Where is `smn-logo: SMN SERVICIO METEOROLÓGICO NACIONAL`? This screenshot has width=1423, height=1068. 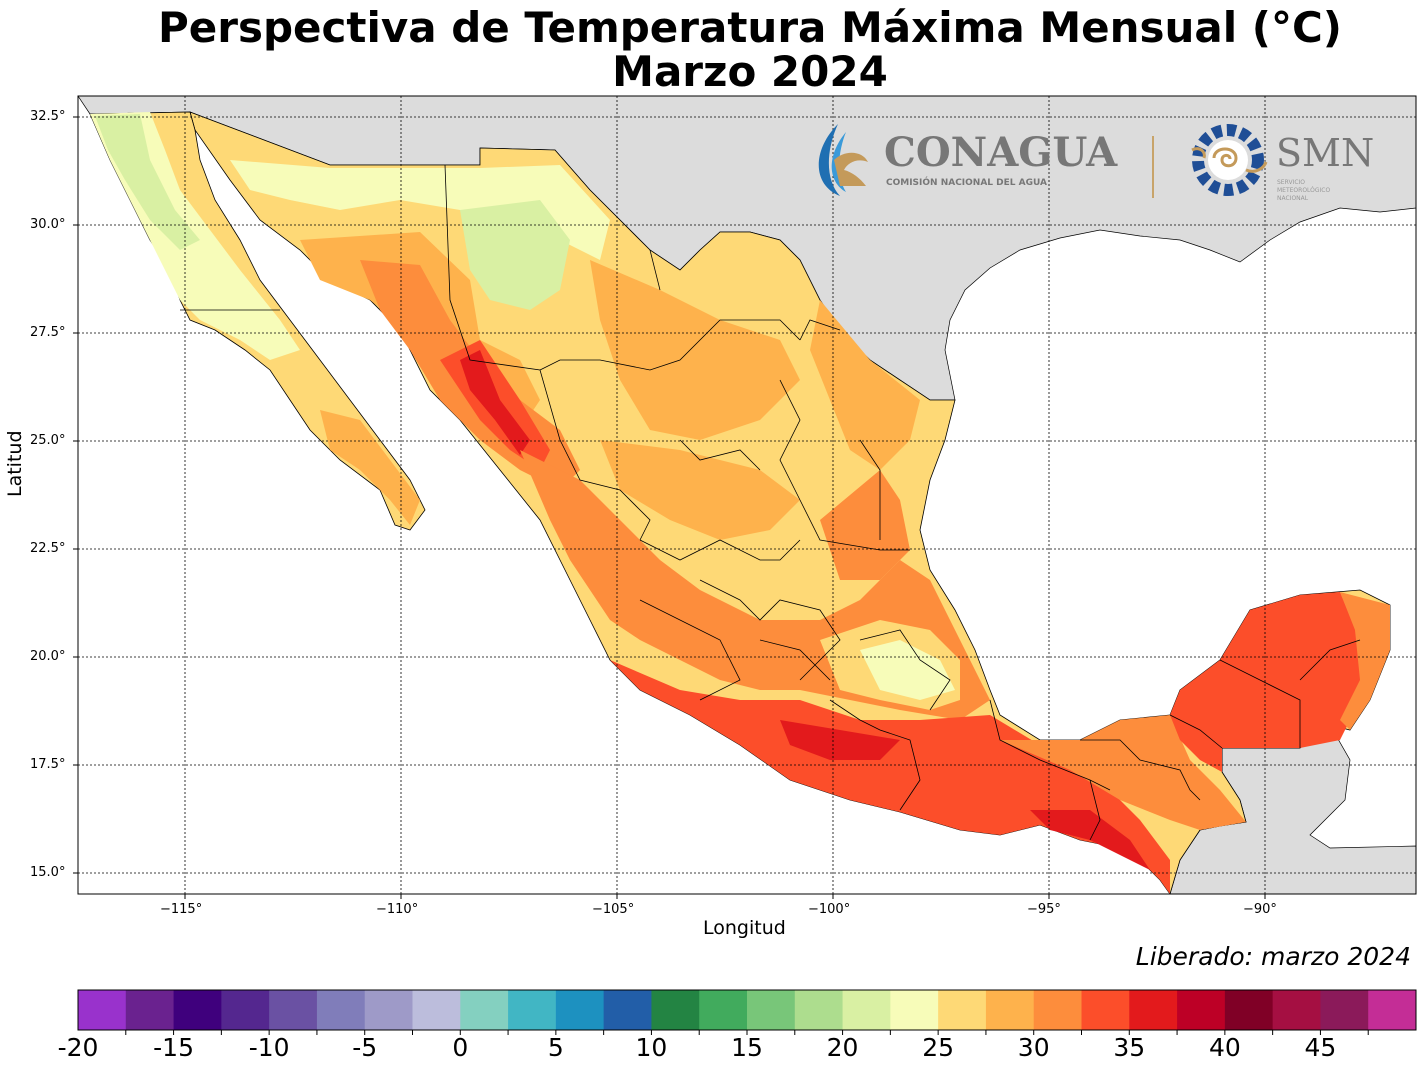 smn-logo: SMN SERVICIO METEOROLÓGICO NACIONAL is located at coordinates (1282, 163).